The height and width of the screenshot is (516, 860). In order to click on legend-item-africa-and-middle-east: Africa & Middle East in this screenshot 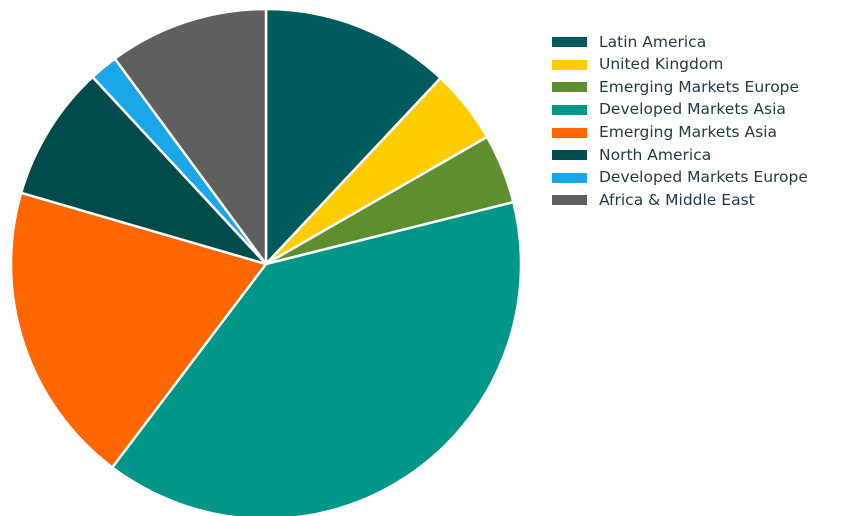, I will do `click(680, 200)`.